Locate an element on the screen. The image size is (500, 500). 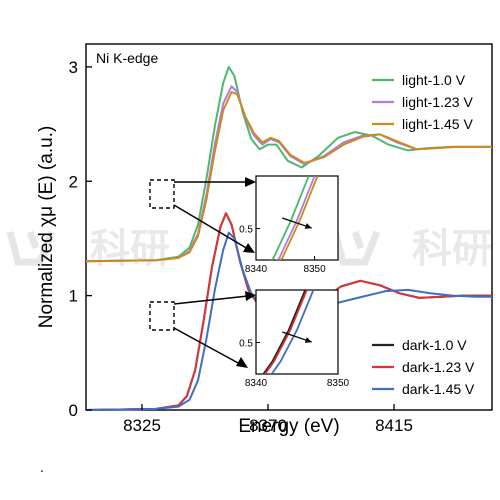
legend-label: light-1.23 V is located at coordinates (437, 102).